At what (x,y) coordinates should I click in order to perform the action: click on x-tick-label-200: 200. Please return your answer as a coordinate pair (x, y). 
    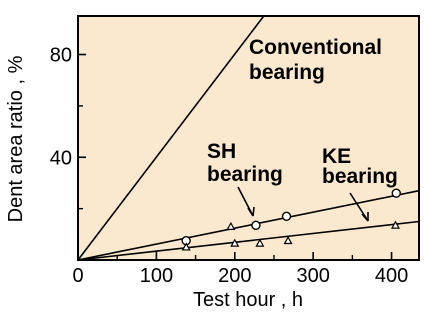
    Looking at the image, I should click on (234, 276).